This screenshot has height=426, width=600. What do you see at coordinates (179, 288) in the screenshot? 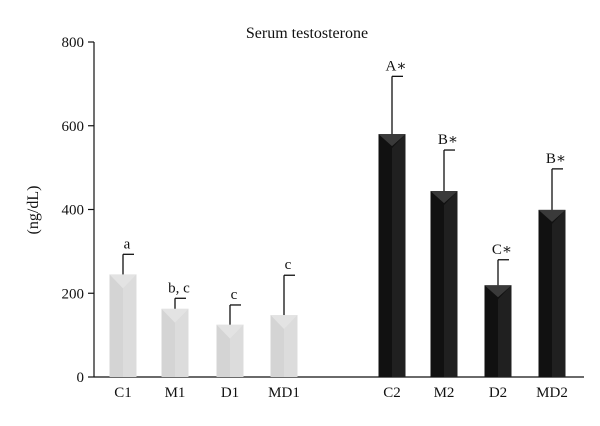
I see `bar-annotation: b, c` at bounding box center [179, 288].